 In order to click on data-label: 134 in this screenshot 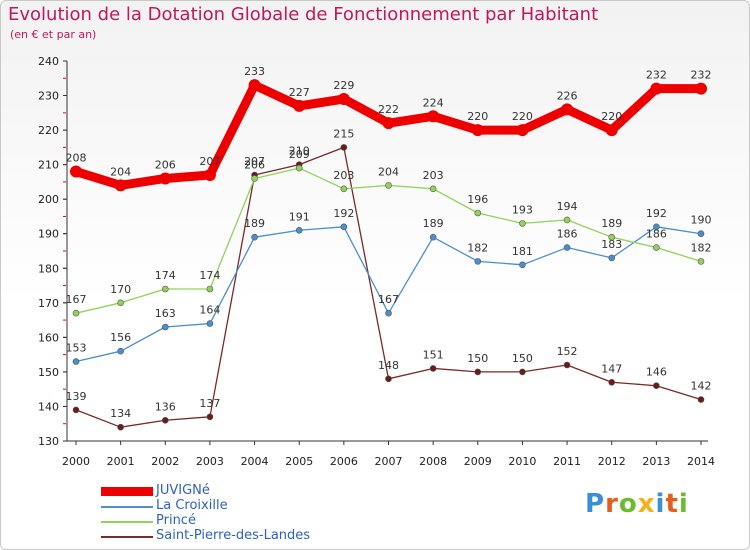, I will do `click(120, 413)`.